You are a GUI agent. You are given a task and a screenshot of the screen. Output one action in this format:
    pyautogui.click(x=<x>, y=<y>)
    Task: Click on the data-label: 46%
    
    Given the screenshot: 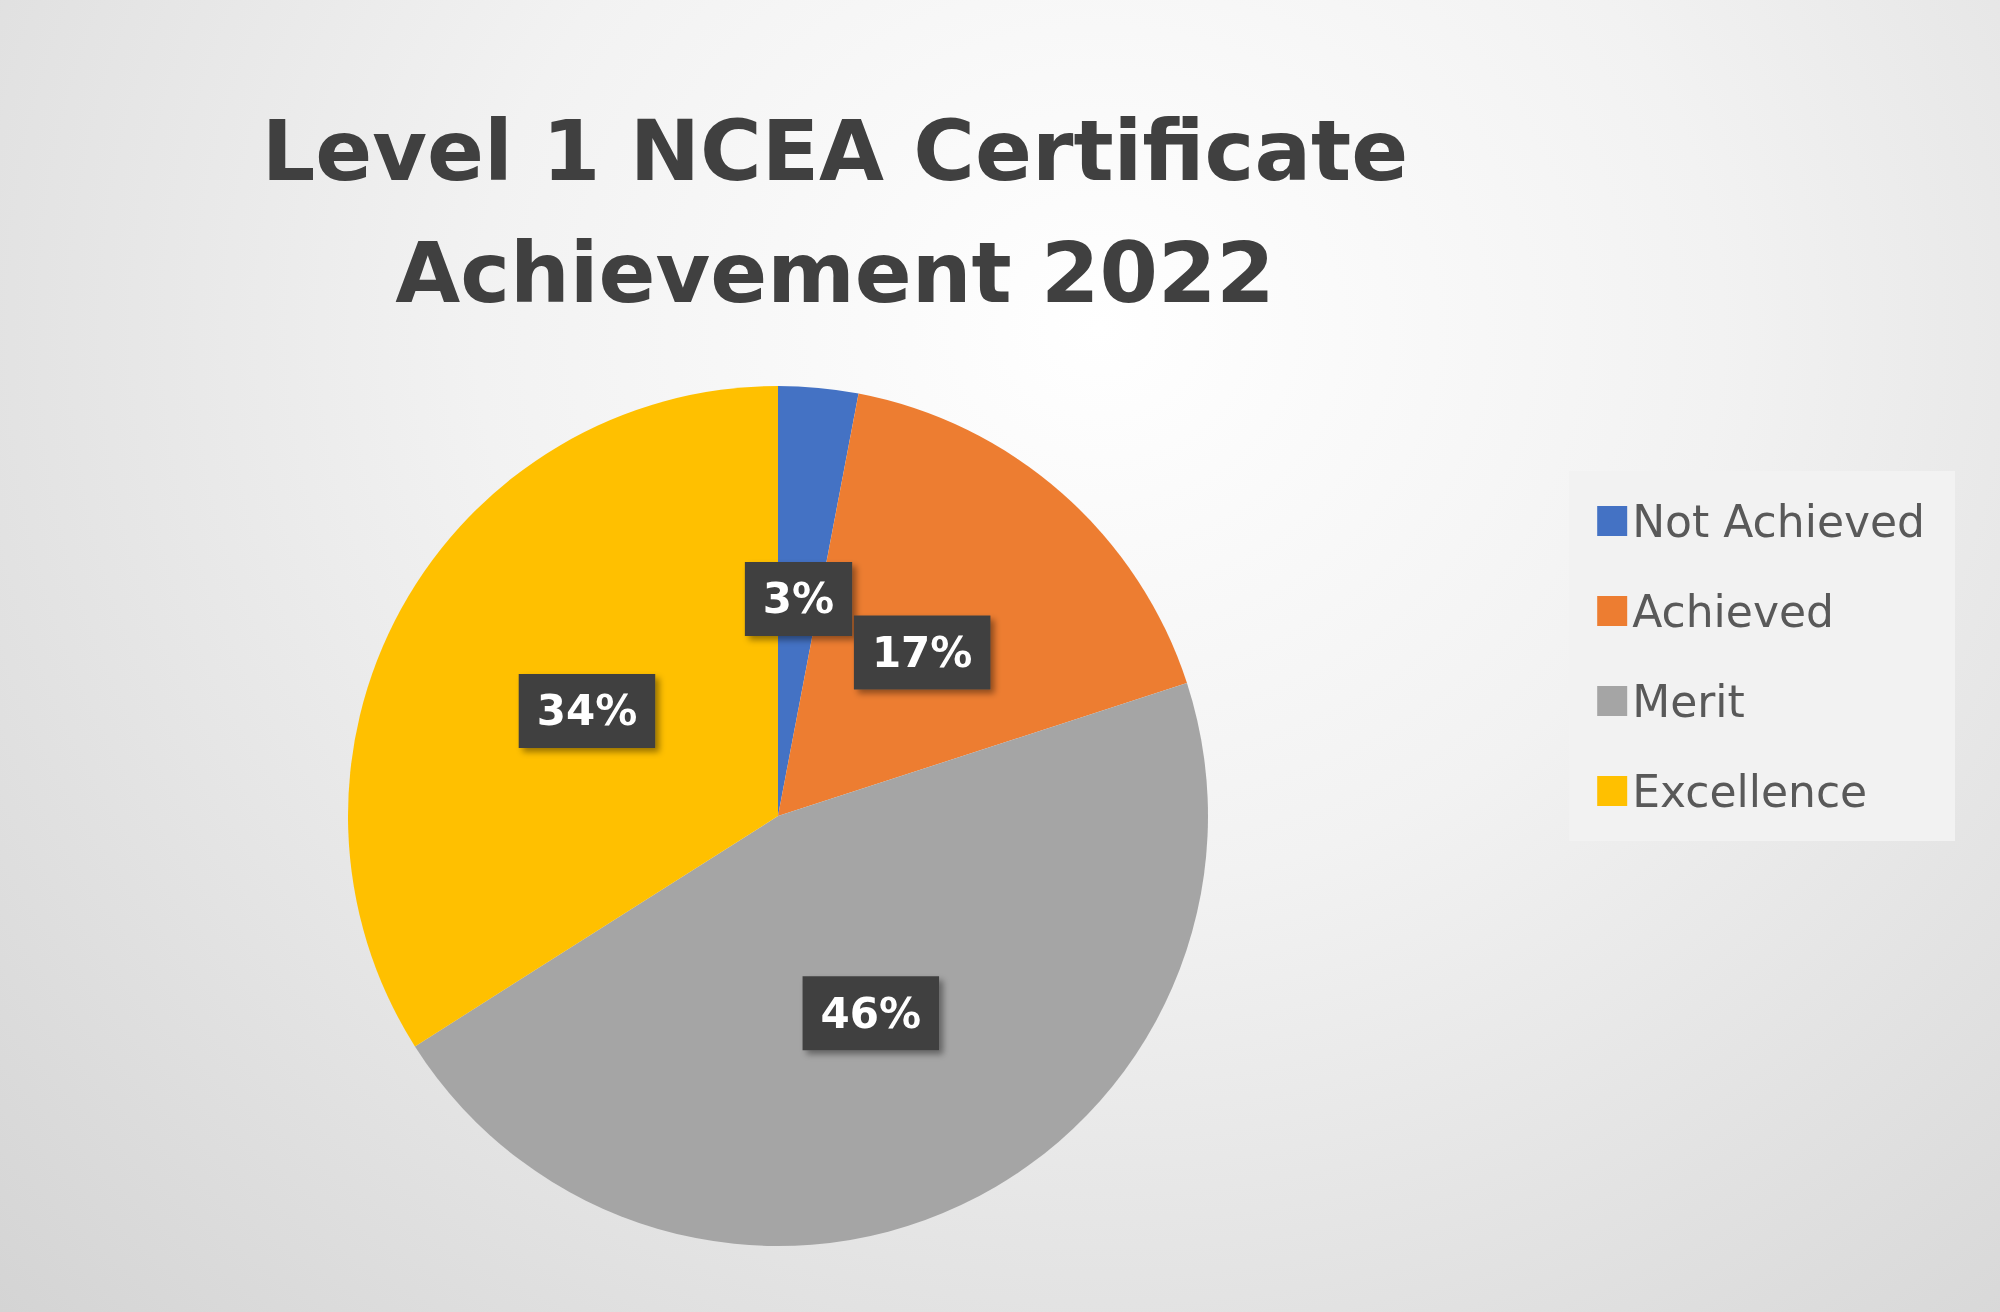 What is the action you would take?
    pyautogui.click(x=871, y=1013)
    